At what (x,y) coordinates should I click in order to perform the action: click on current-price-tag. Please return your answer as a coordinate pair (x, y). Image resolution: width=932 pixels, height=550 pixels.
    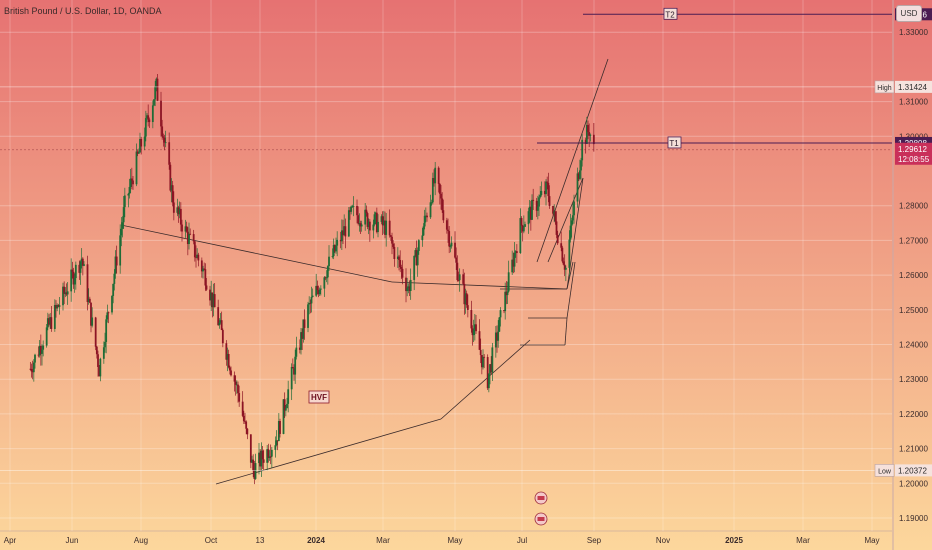
    Looking at the image, I should click on (913, 153).